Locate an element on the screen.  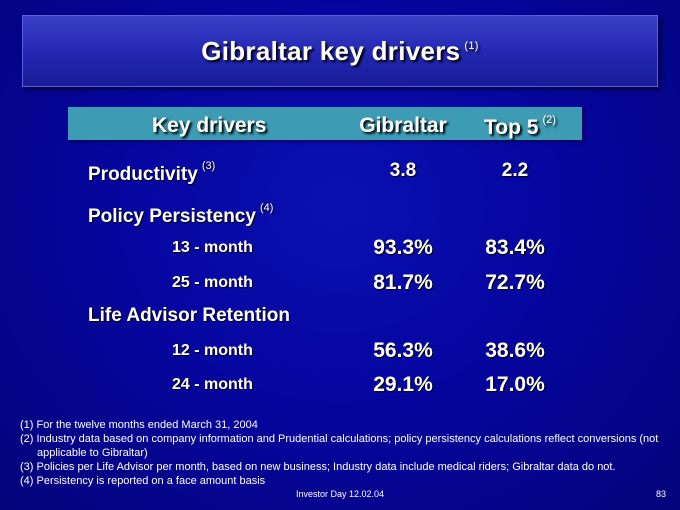
gibraltar-value: 29.1% is located at coordinates (403, 384).